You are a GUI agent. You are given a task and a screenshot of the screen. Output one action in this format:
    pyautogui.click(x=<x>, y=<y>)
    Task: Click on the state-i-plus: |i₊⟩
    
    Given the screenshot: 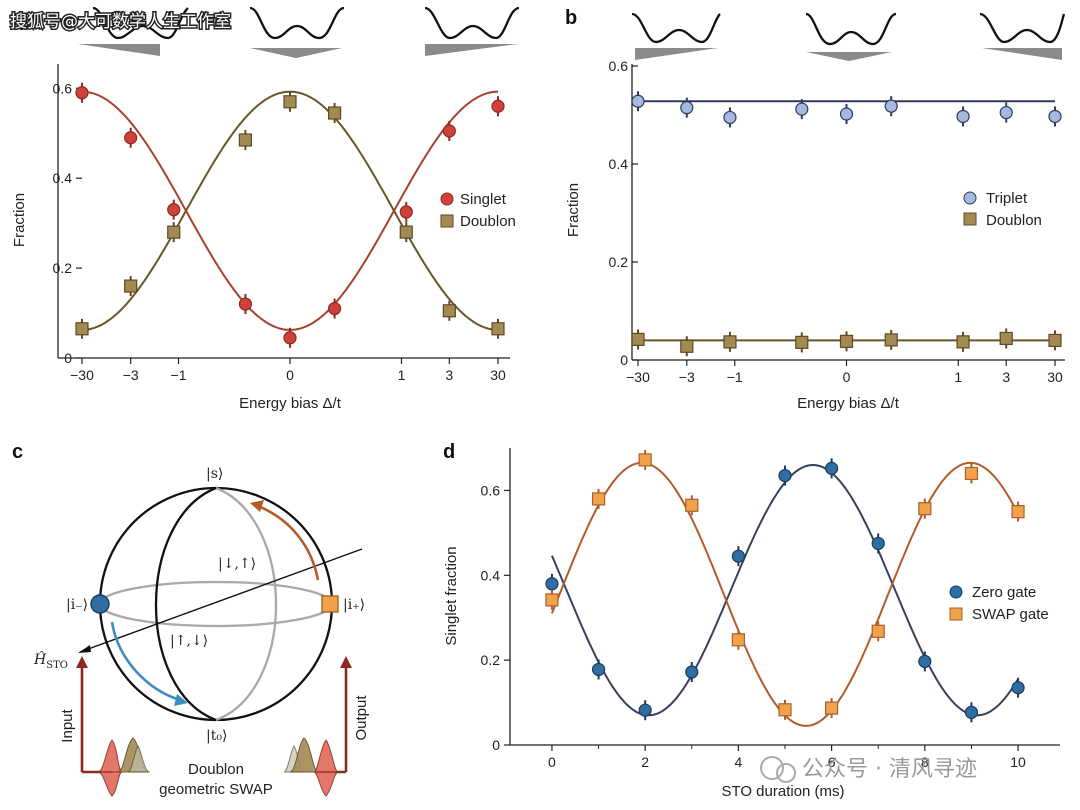 What is the action you would take?
    pyautogui.click(x=354, y=605)
    